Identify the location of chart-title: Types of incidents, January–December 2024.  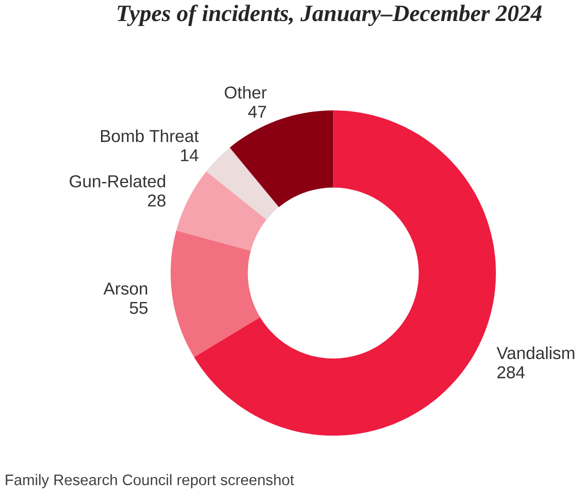
(330, 15).